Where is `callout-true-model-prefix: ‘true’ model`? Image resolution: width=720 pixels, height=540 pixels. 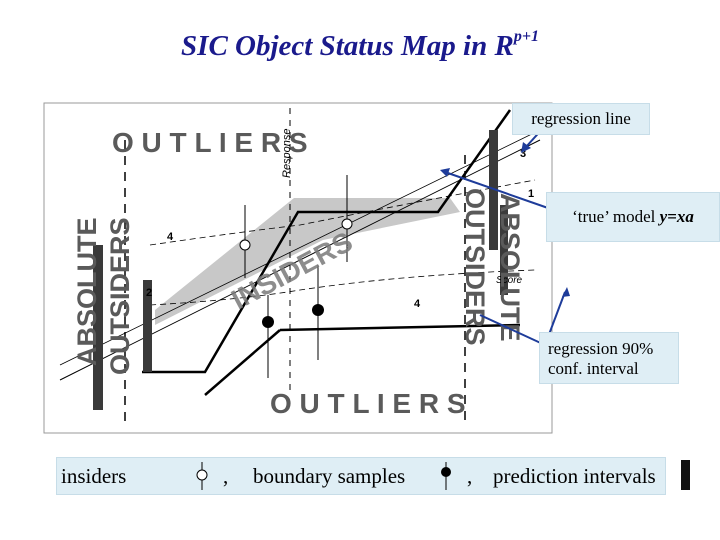
callout-true-model-prefix: ‘true’ model is located at coordinates (616, 216).